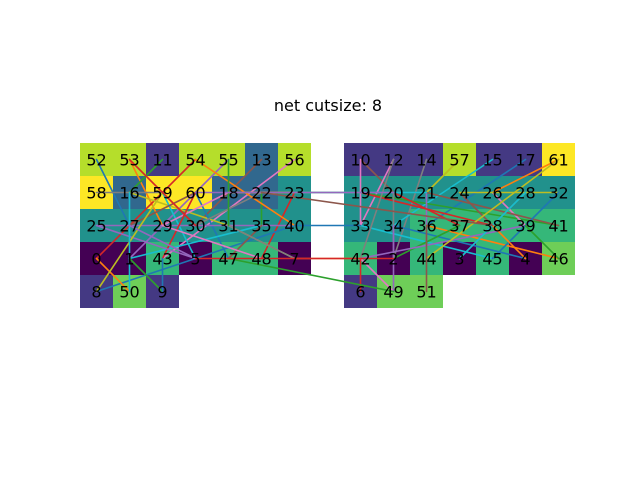  I want to click on cell-label-59: 59, so click(162, 193).